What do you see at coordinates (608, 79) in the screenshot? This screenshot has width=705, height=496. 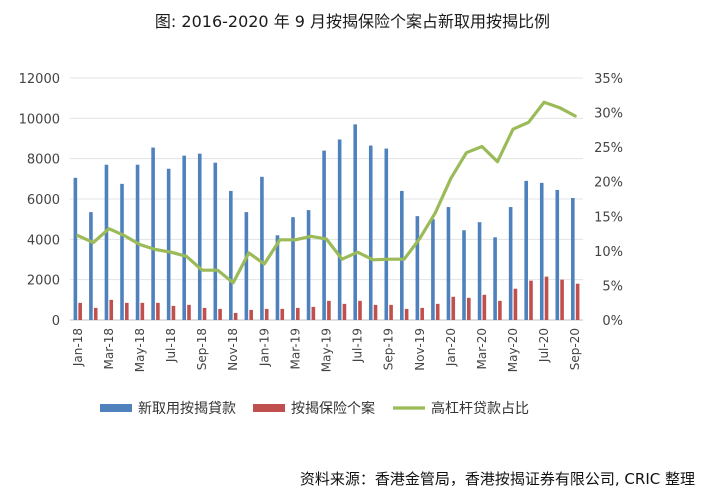 I see `y-right-tick-label: 35%` at bounding box center [608, 79].